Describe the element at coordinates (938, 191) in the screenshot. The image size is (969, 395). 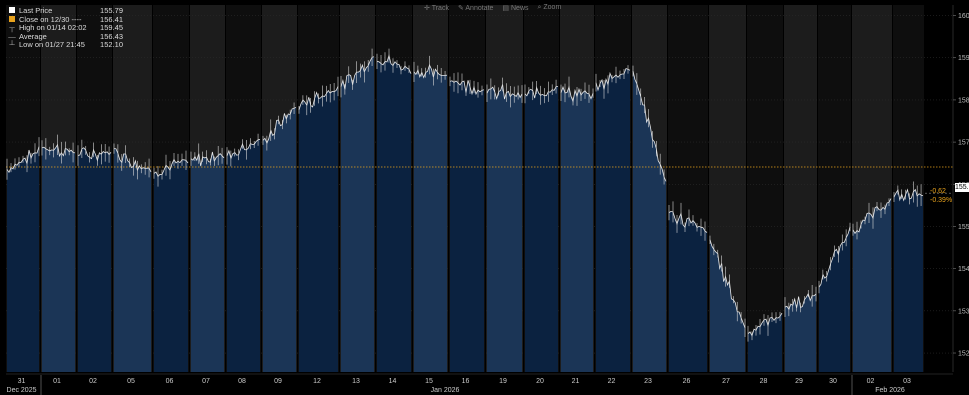
I see `change-abs: -0.62` at that location.